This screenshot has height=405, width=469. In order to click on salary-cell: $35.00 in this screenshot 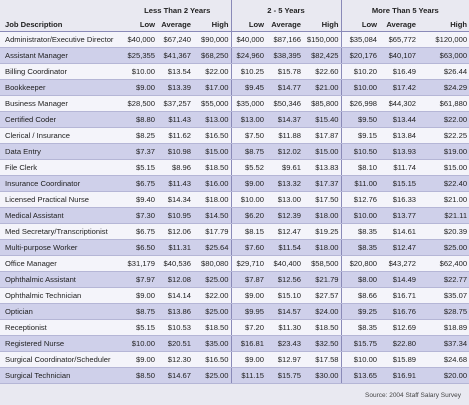, I will do `click(212, 343)`.